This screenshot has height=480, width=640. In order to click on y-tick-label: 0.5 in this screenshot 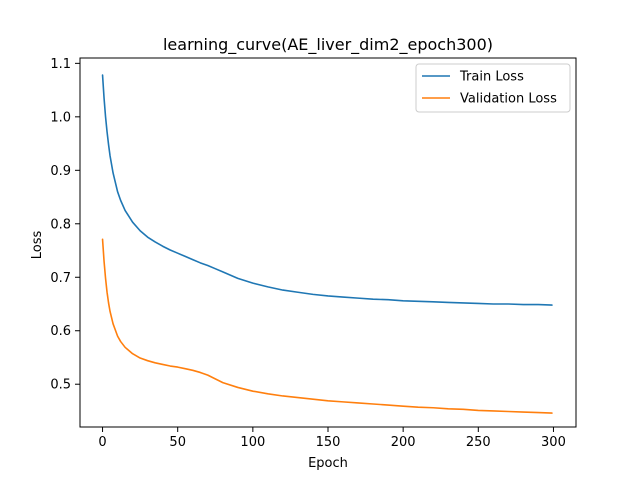, I will do `click(60, 385)`.